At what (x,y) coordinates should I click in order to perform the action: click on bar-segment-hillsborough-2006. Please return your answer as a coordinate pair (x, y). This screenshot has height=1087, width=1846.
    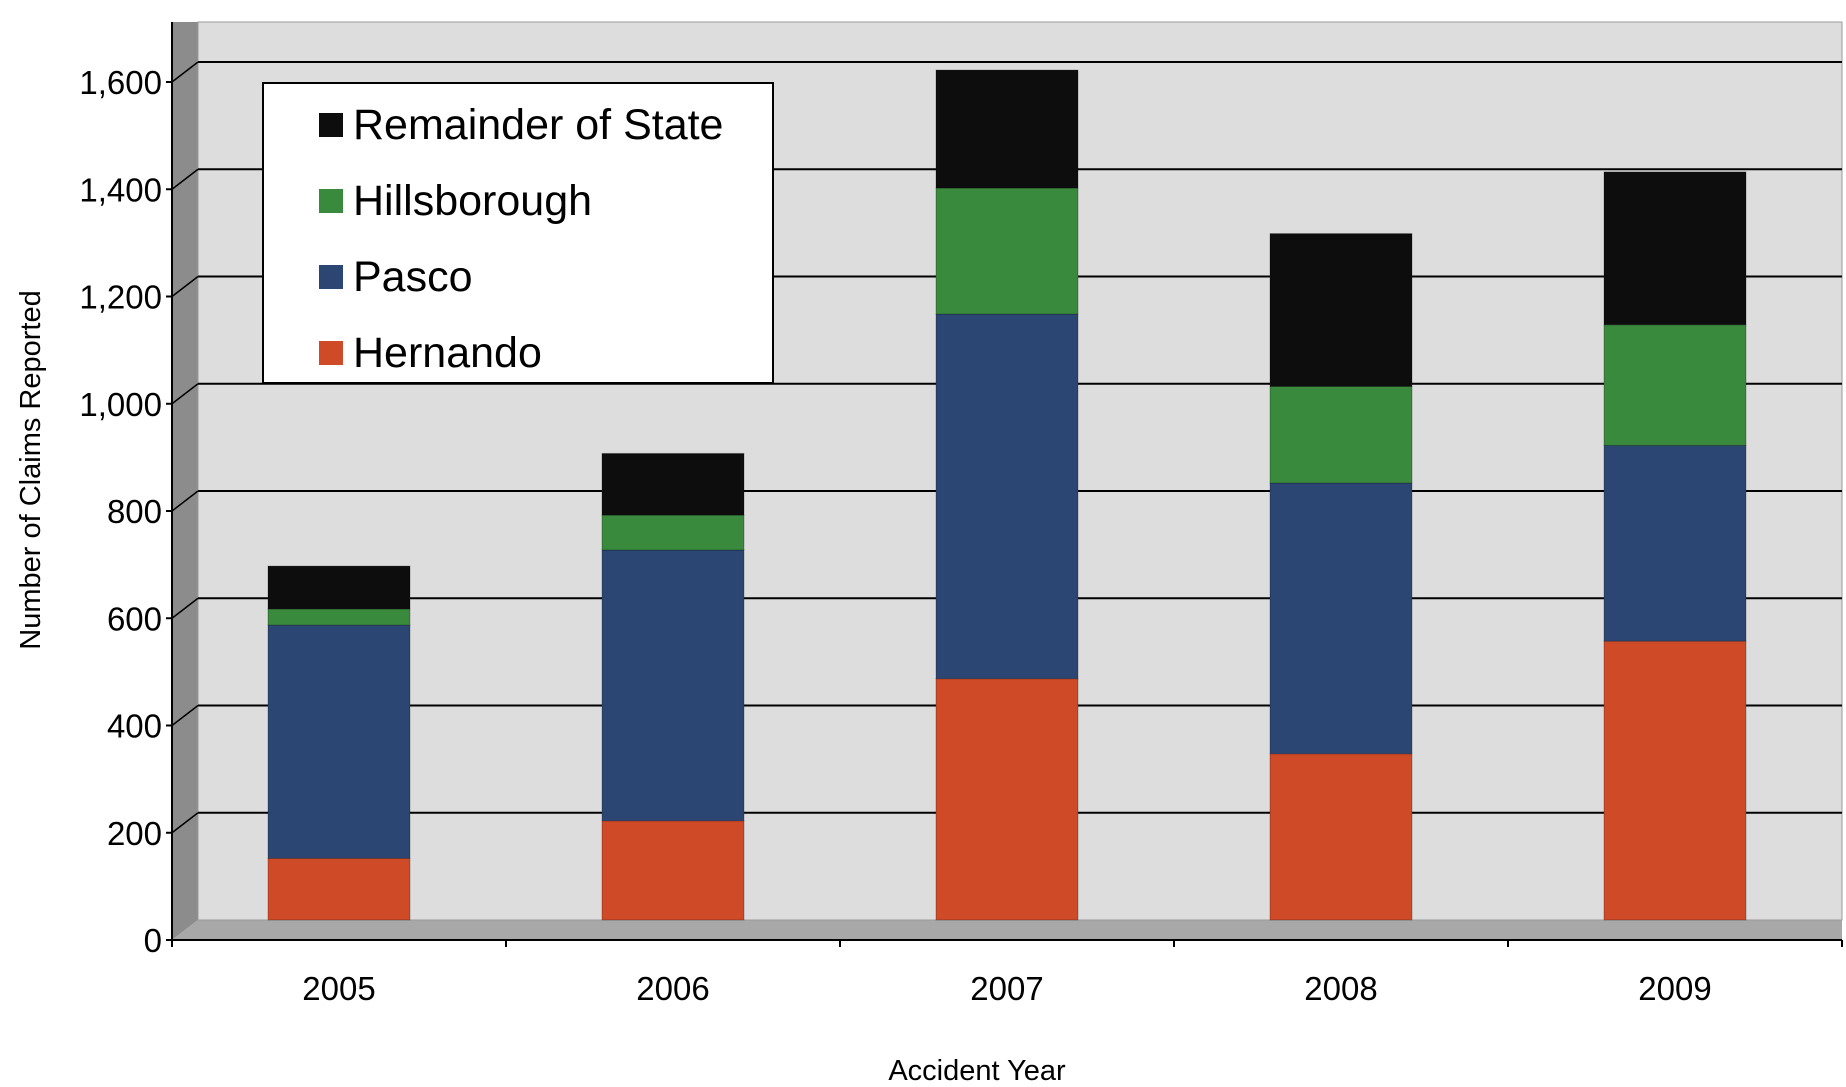
    Looking at the image, I should click on (673, 532).